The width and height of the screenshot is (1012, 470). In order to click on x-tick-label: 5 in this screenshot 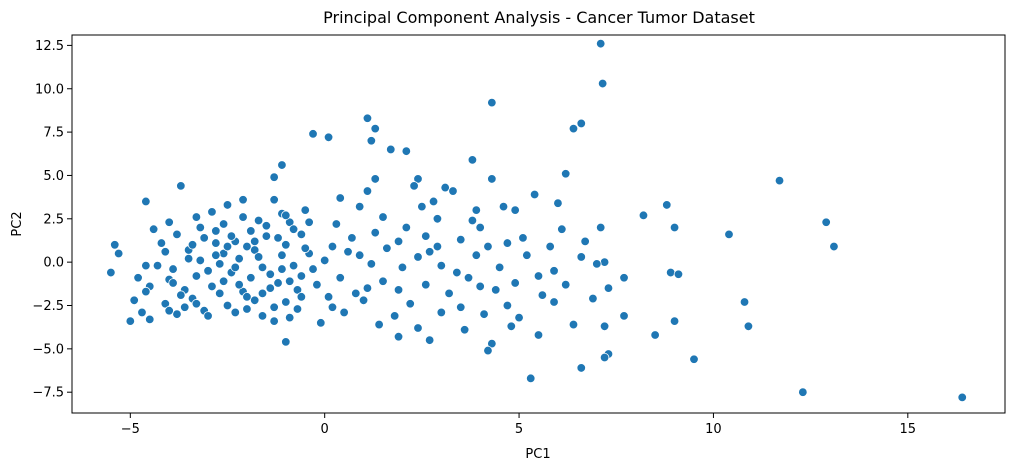, I will do `click(519, 429)`.